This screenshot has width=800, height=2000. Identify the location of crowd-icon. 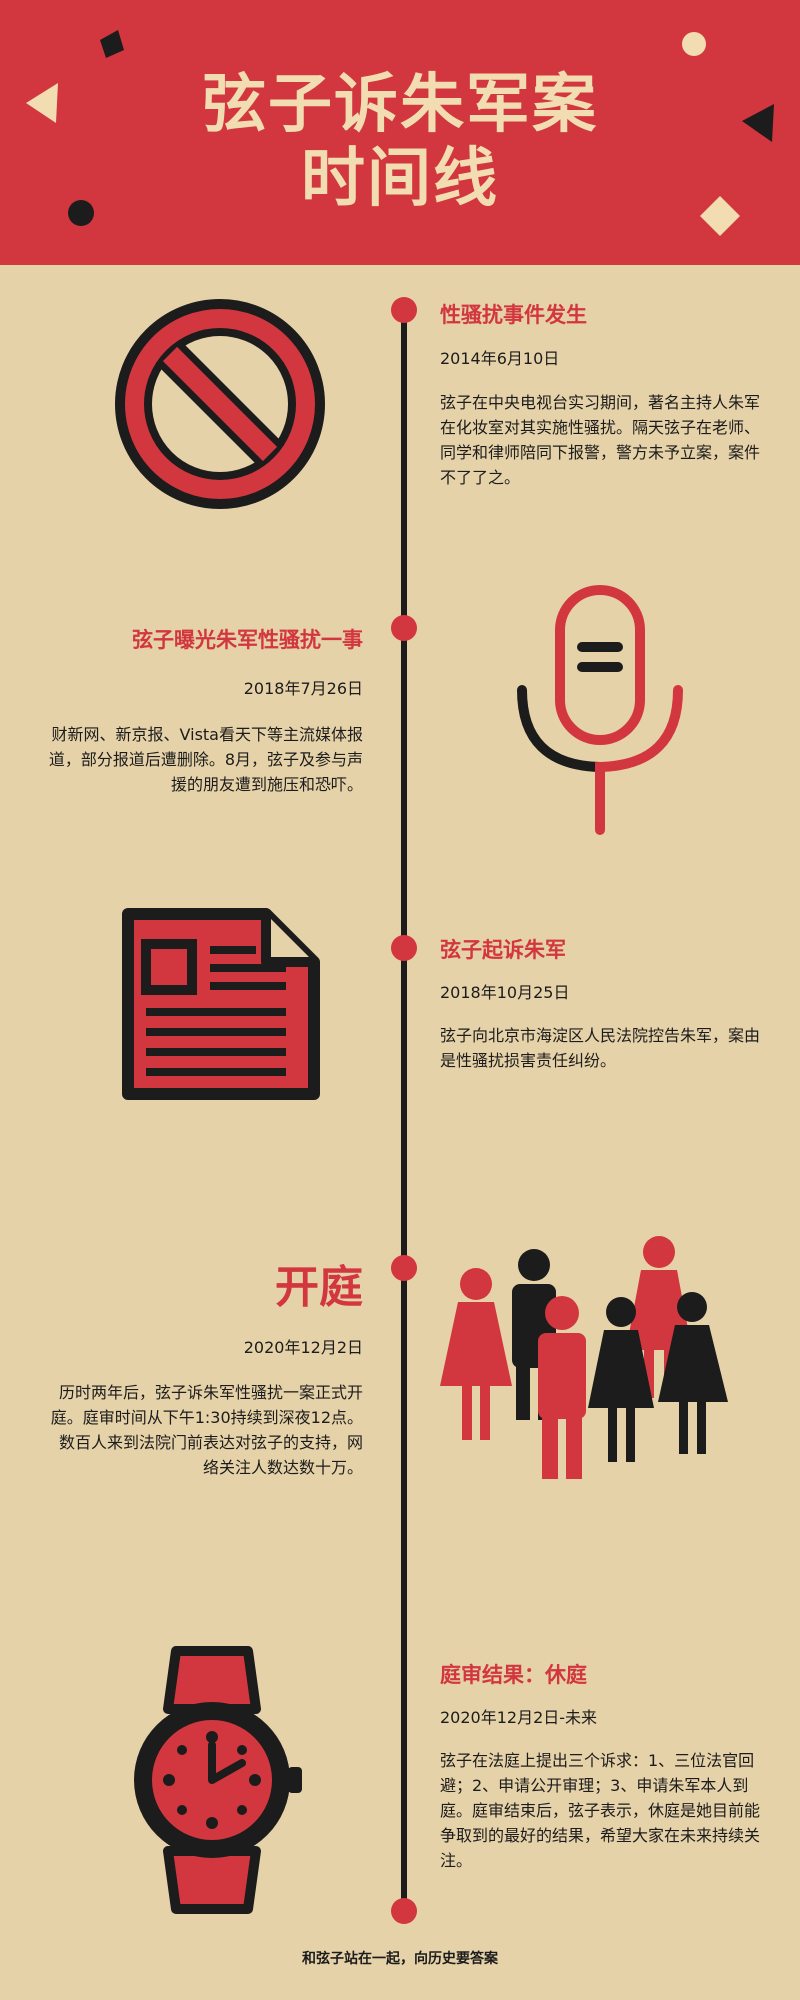
(584, 1357).